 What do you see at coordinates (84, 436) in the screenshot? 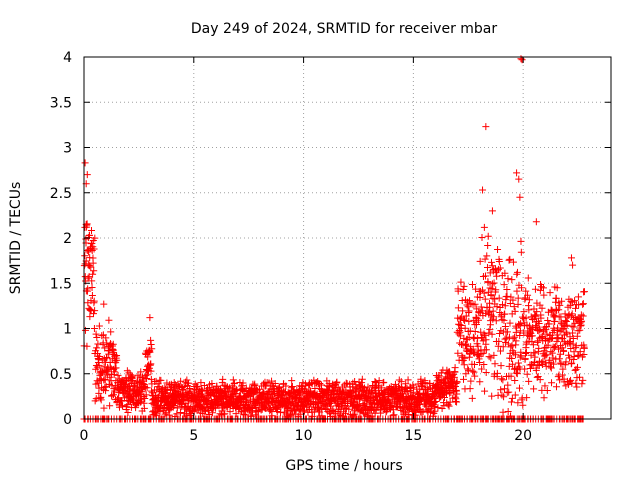
I see `x-tick-label: 0` at bounding box center [84, 436].